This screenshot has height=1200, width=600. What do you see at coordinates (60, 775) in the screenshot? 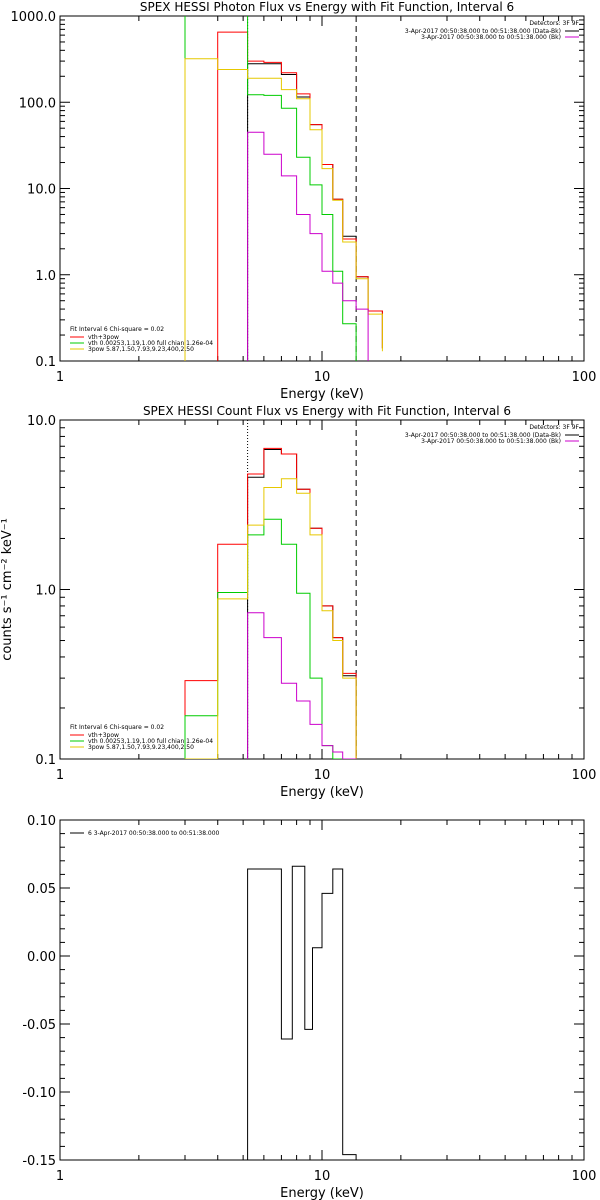
I see `panel-2-xtick-label: 1` at bounding box center [60, 775].